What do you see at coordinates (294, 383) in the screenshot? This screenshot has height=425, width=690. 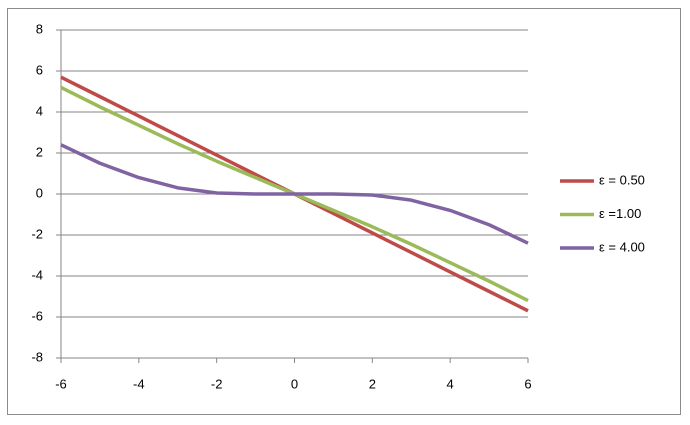 I see `x-tick-label: 0` at bounding box center [294, 383].